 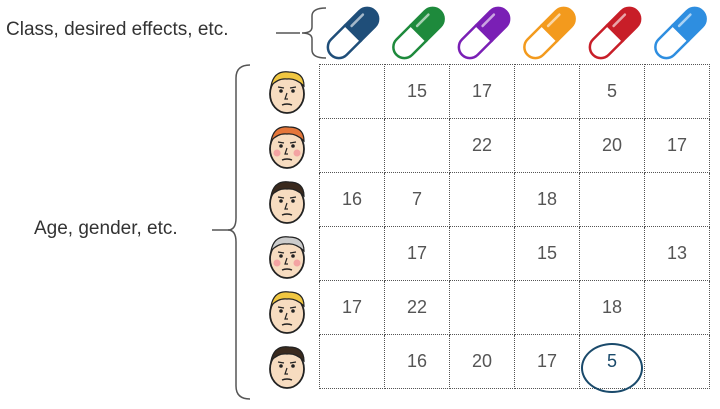 I want to click on side-curly-bracket-icon, so click(x=239, y=232).